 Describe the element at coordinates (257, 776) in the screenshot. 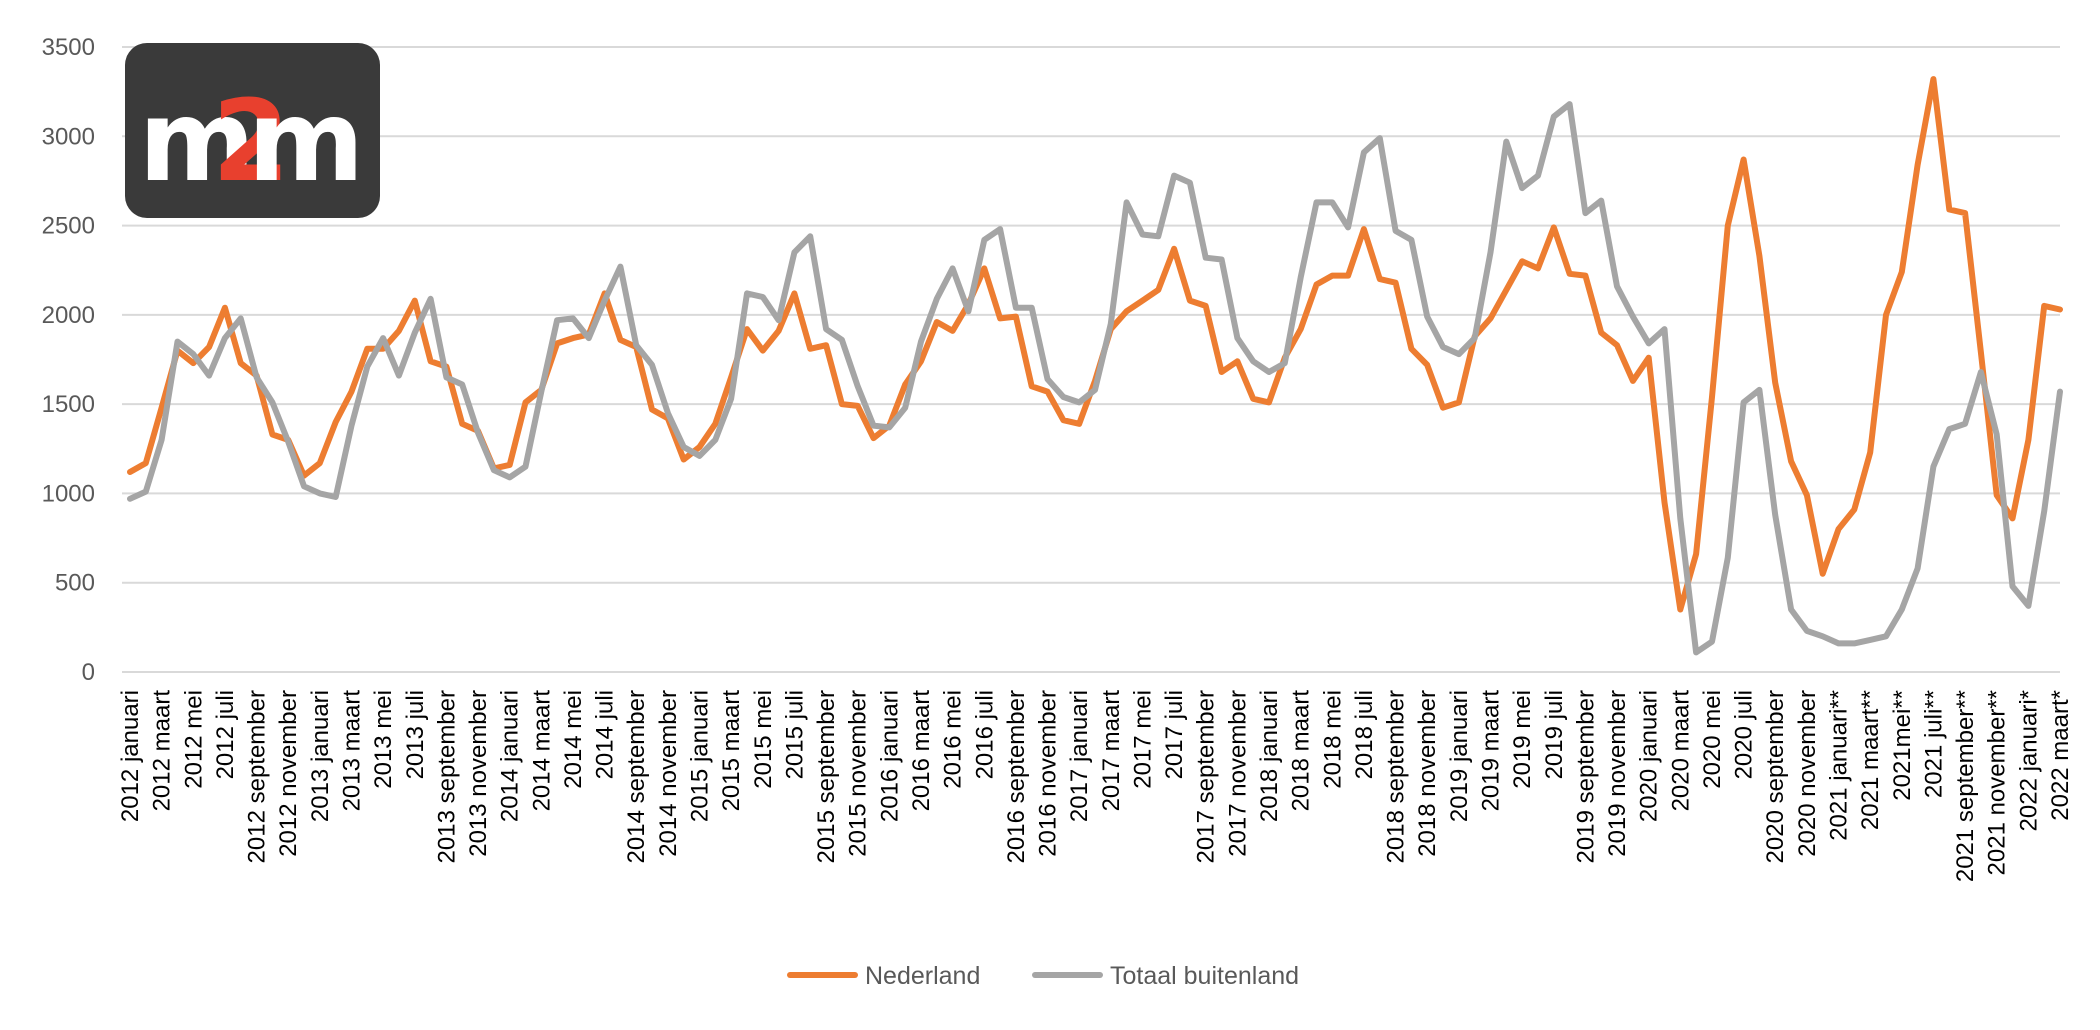

I see `x-tick-label: 2012 september` at that location.